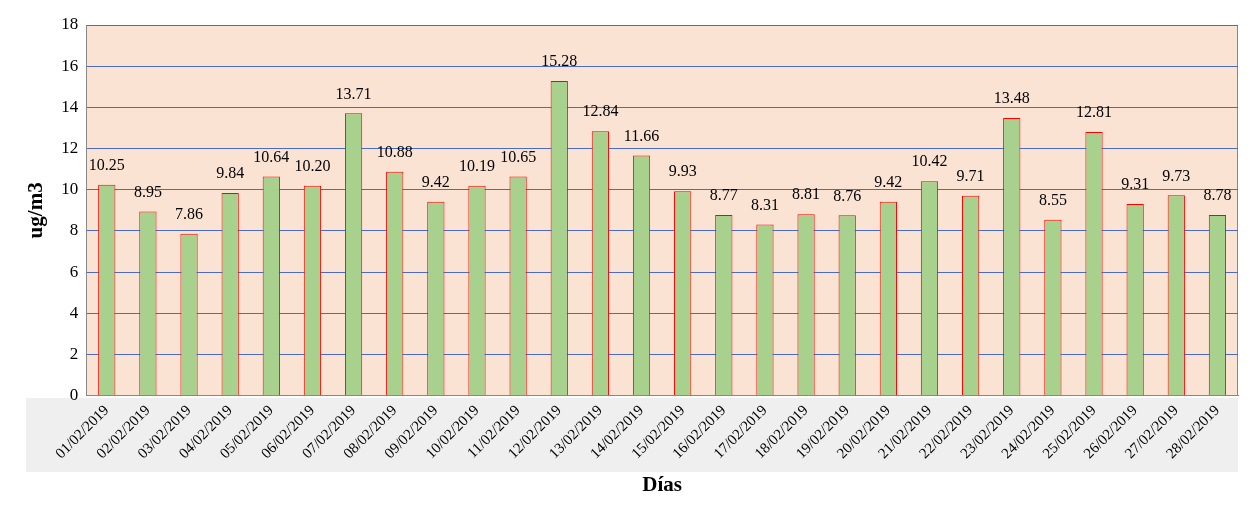 The height and width of the screenshot is (510, 1258). What do you see at coordinates (682, 171) in the screenshot?
I see `data-label: 9.93` at bounding box center [682, 171].